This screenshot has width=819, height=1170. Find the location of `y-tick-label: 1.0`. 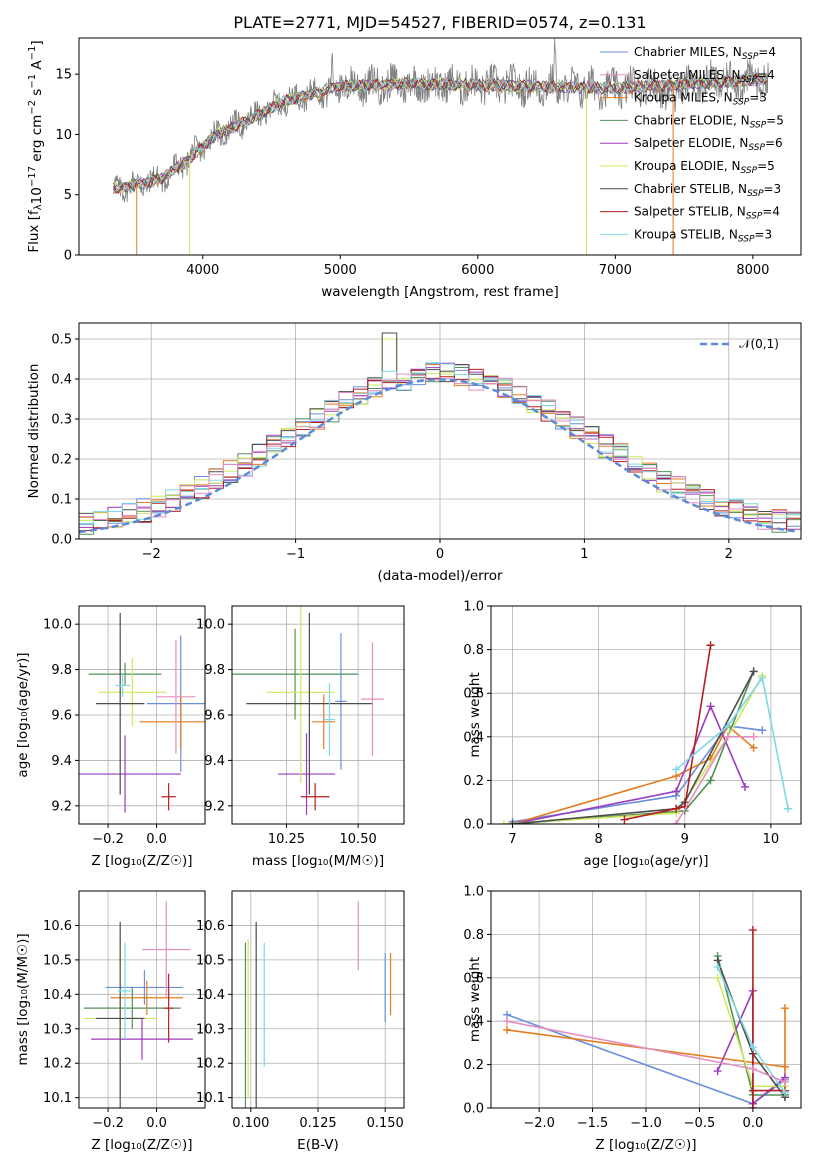

y-tick-label: 1.0 is located at coordinates (473, 607).